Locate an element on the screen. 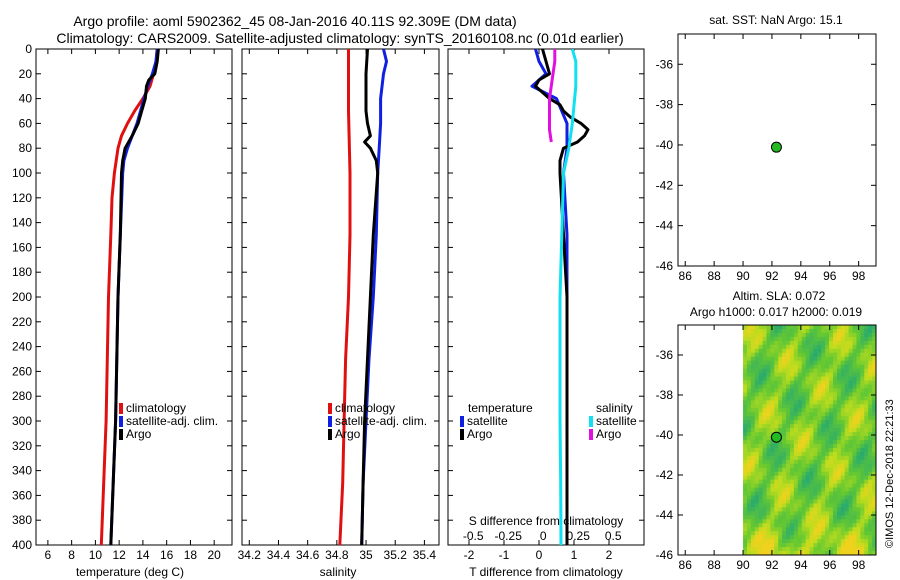 The image size is (900, 580). s-difference-axis-ticks: -0.5 -0.25 0 0.25 0.5 is located at coordinates (542, 536).